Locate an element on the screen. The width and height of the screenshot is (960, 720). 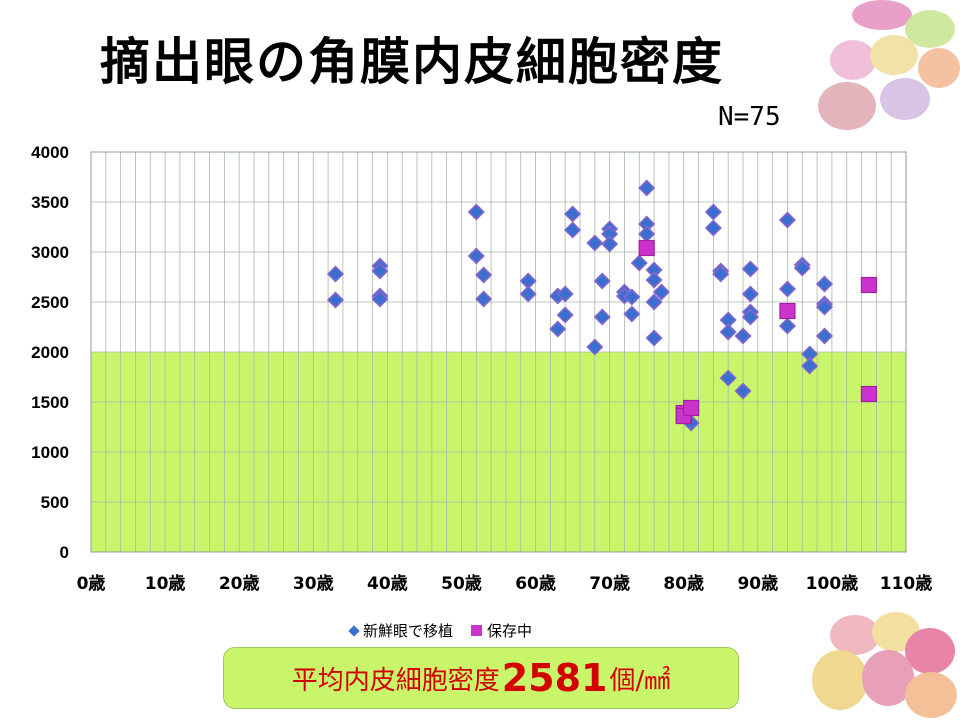
x-tick-label: 0歳 is located at coordinates (91, 583).